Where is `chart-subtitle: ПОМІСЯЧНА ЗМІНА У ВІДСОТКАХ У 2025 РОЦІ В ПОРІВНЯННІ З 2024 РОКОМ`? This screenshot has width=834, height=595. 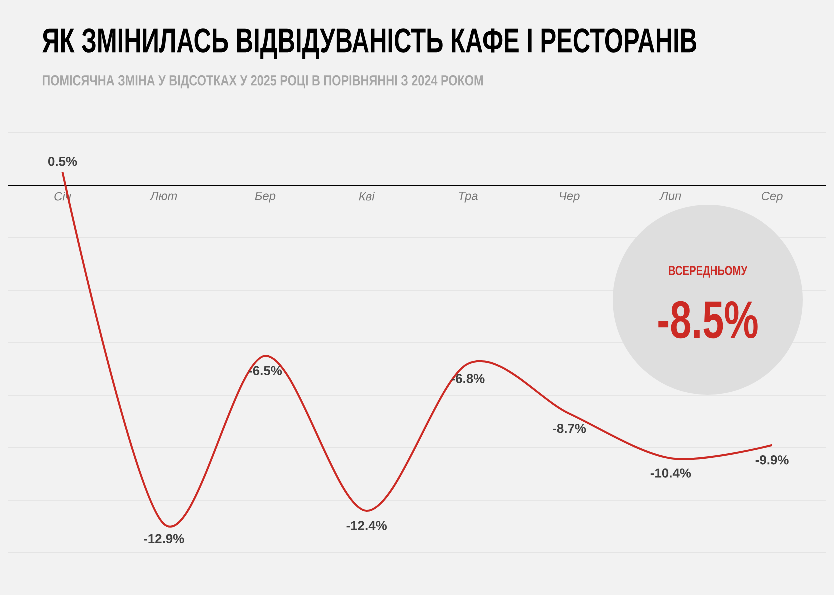
chart-subtitle: ПОМІСЯЧНА ЗМІНА У ВІДСОТКАХ У 2025 РОЦІ В ПОРІВНЯННІ З 2024 РОКОМ is located at coordinates (263, 82).